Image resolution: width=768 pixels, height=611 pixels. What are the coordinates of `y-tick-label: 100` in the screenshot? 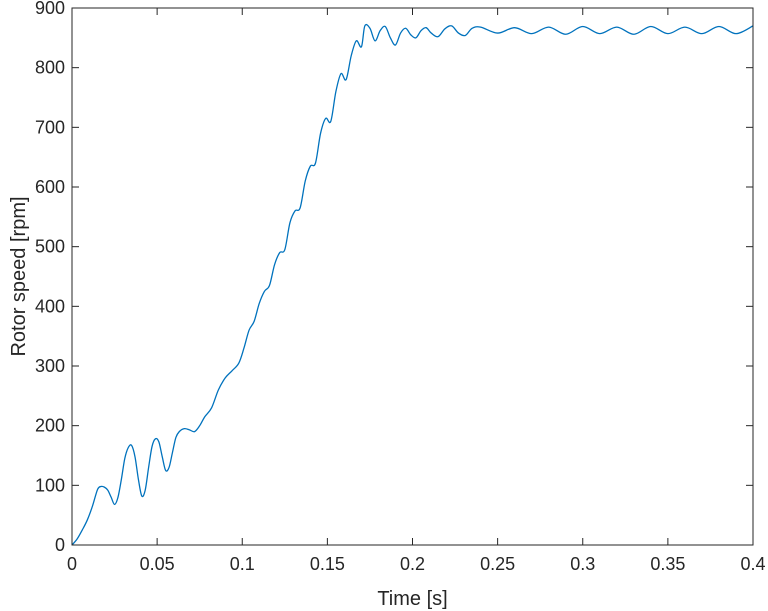 It's located at (50, 485).